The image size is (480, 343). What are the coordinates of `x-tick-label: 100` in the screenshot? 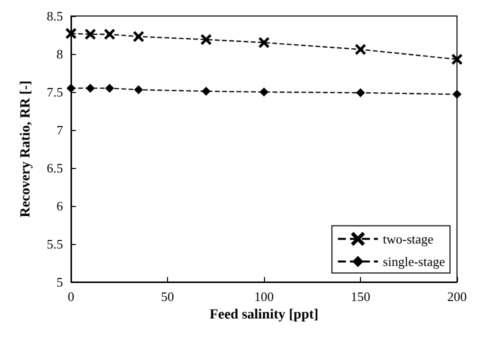 It's located at (264, 296).